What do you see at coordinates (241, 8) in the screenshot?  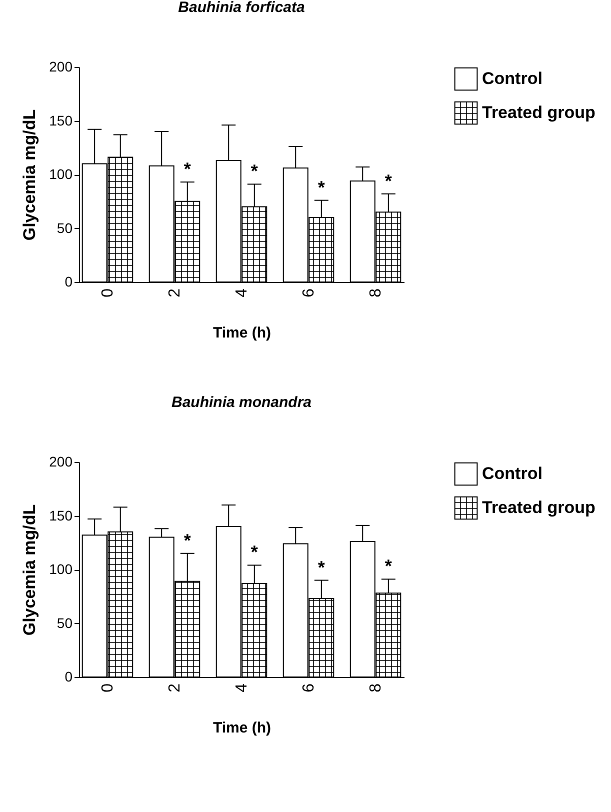 I see `chart-title: Bauhinia forficata` at bounding box center [241, 8].